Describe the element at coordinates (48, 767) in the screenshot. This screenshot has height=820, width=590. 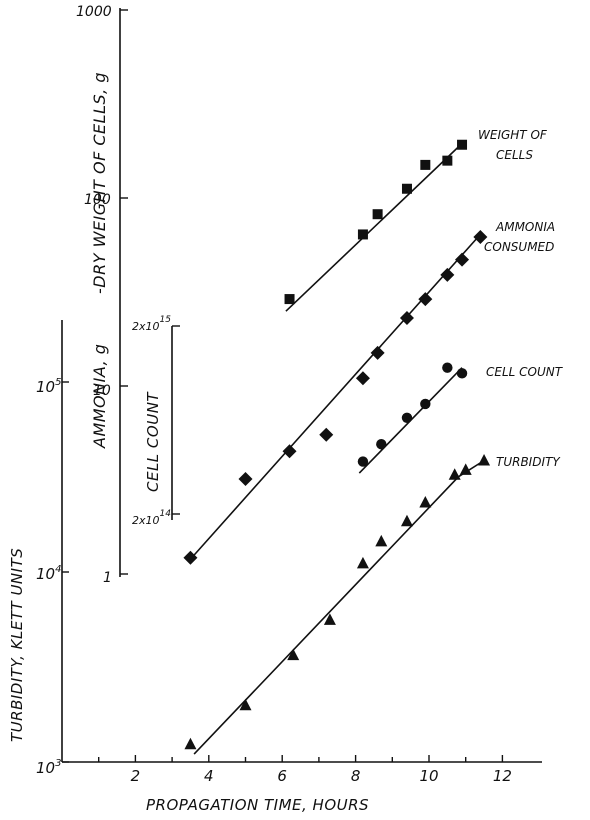
I see `turbidity-tick-1e3: 10³` at that location.